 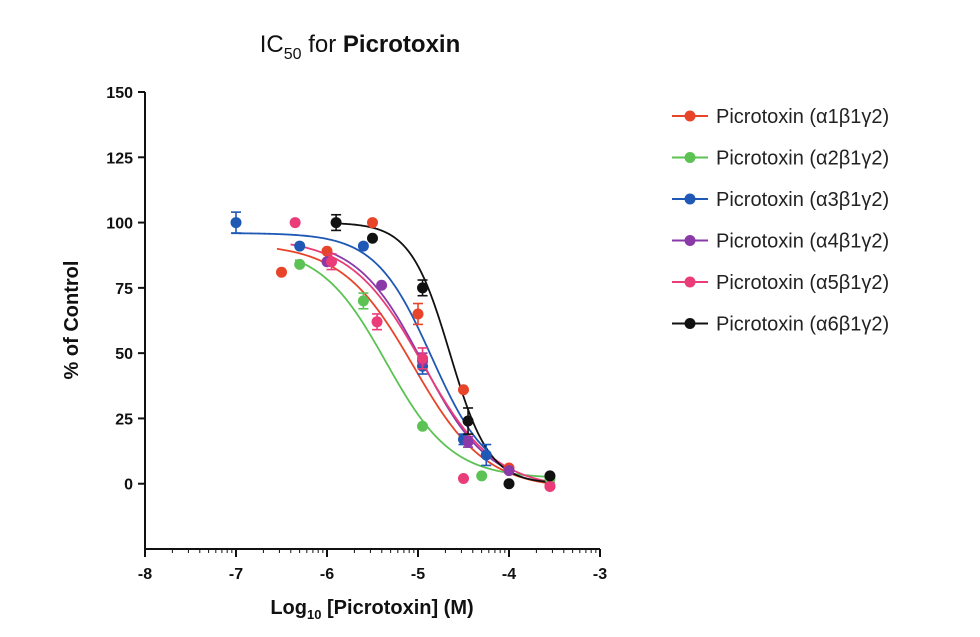 What do you see at coordinates (418, 574) in the screenshot?
I see `x-tick-label: -5` at bounding box center [418, 574].